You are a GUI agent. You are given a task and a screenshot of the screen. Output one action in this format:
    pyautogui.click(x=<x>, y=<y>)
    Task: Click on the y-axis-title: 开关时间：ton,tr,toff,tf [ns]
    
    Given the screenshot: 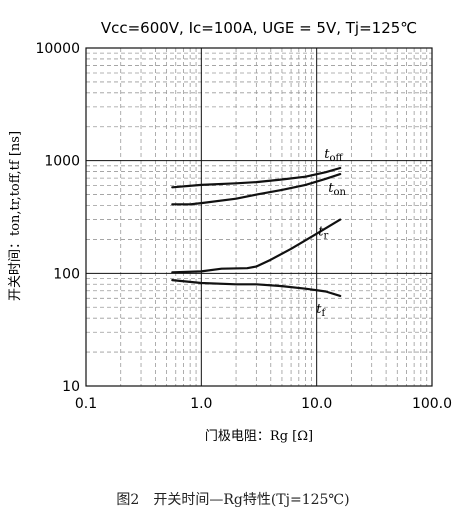 What is the action you would take?
    pyautogui.click(x=15, y=216)
    